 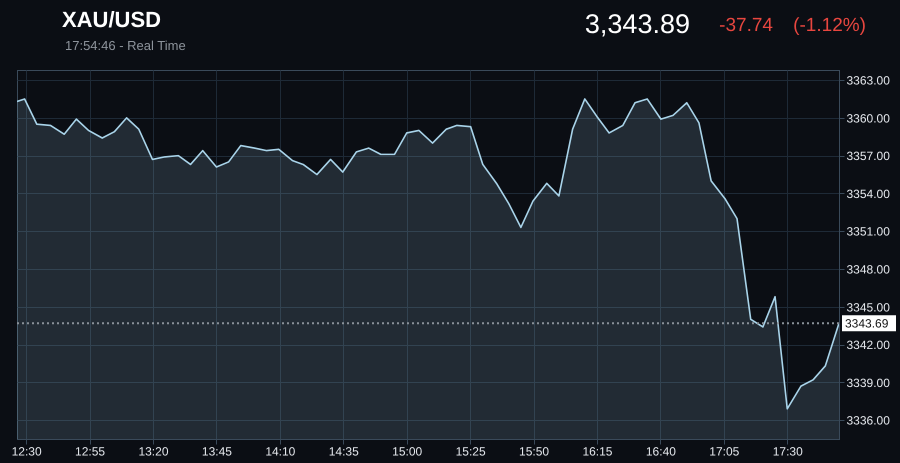 What do you see at coordinates (867, 323) in the screenshot?
I see `ref-line-label: 3343.69` at bounding box center [867, 323].